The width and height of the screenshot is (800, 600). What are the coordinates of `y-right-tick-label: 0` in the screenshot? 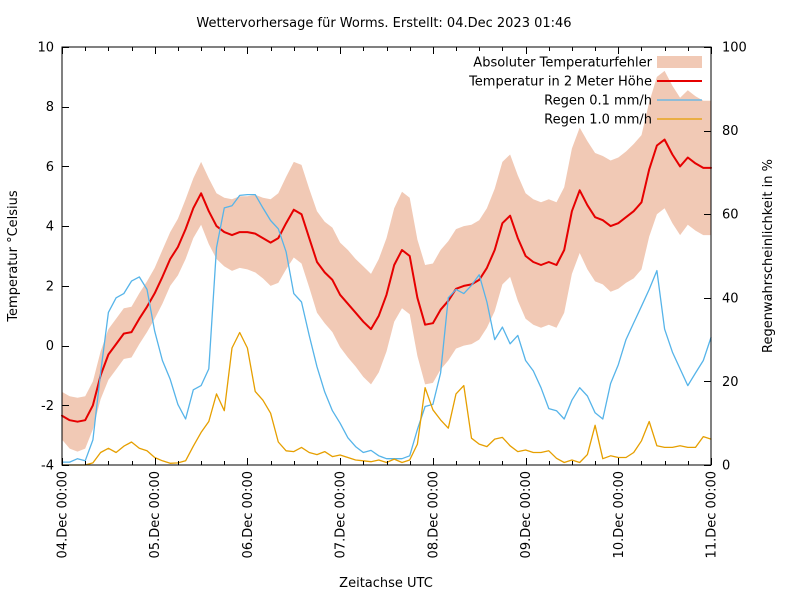 It's located at (726, 466).